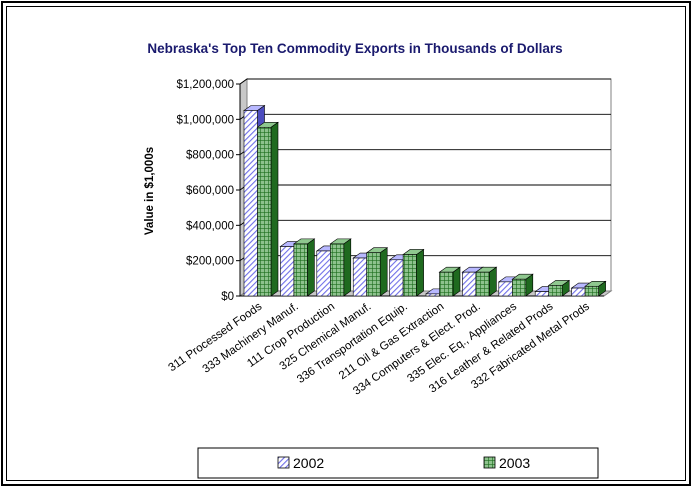 The image size is (694, 489). Describe the element at coordinates (210, 156) in the screenshot. I see `y-tick-label: $800,000` at that location.